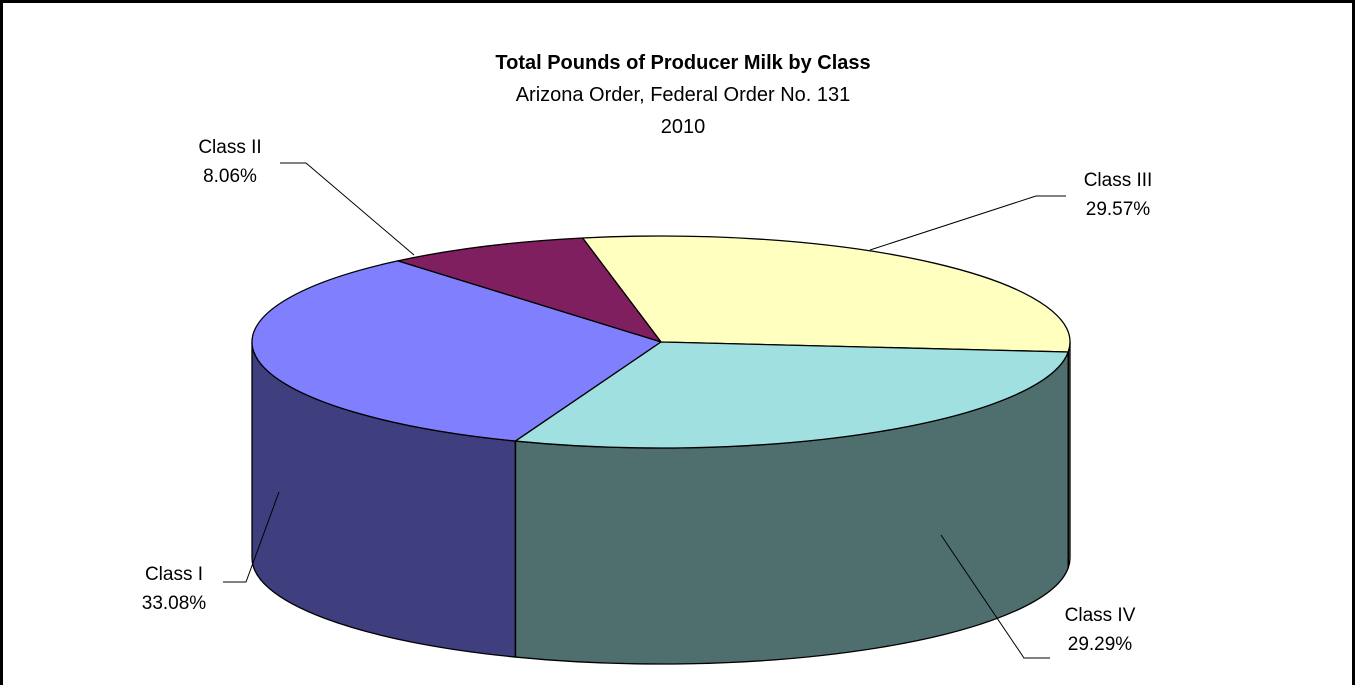  What do you see at coordinates (456, 351) in the screenshot?
I see `pie-slice-class-i` at bounding box center [456, 351].